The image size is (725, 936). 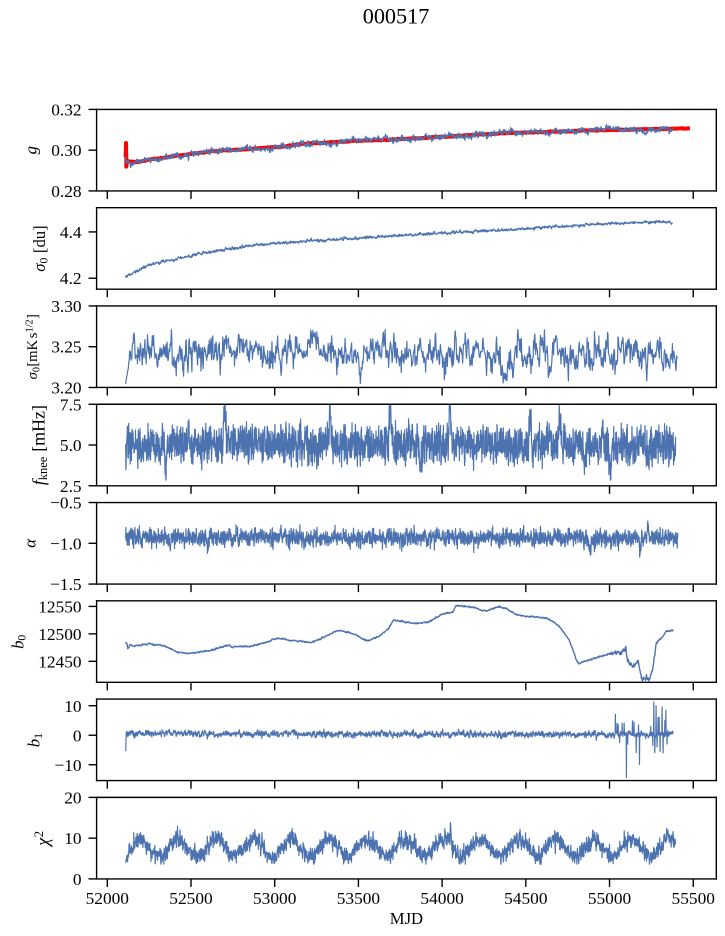 What do you see at coordinates (108, 898) in the screenshot?
I see `svg-text: 52000` at bounding box center [108, 898].